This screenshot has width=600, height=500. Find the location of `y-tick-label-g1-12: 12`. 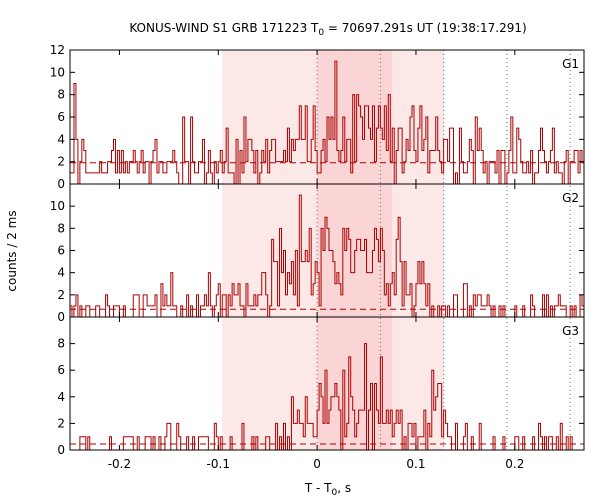

y-tick-label-g1-12: 12 is located at coordinates (57, 50).